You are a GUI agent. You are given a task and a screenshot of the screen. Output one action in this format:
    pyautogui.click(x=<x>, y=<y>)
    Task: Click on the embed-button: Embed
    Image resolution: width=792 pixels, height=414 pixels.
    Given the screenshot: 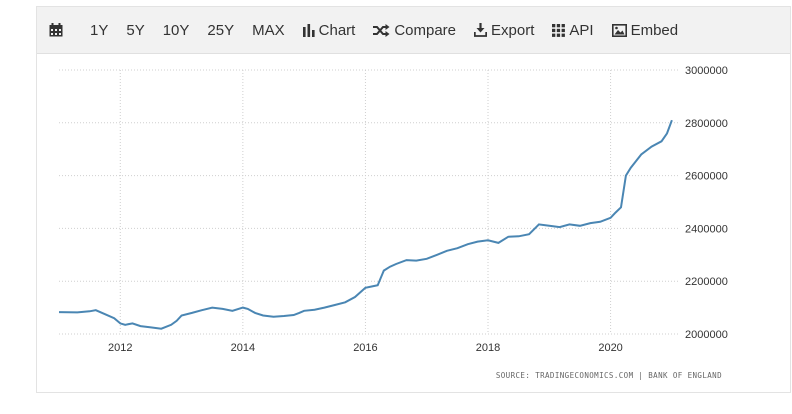 What is the action you would take?
    pyautogui.click(x=645, y=30)
    